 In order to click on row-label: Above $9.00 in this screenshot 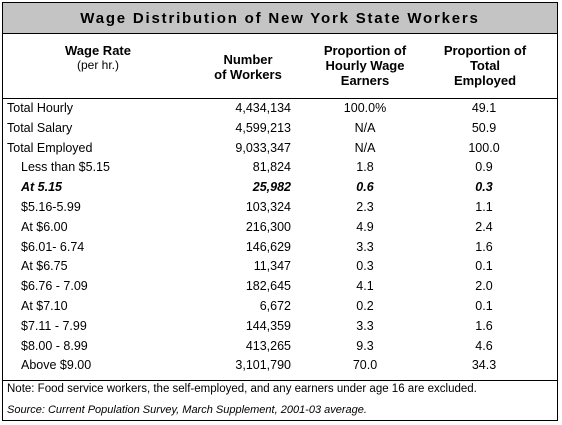, I will do `click(56, 365)`.